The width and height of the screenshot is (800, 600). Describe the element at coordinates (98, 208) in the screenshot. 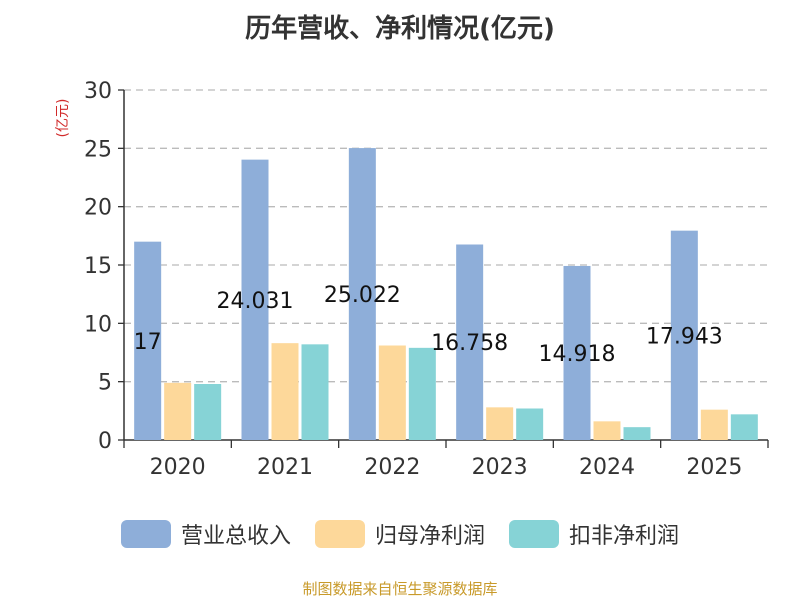

I see `y-tick-label: 20` at that location.